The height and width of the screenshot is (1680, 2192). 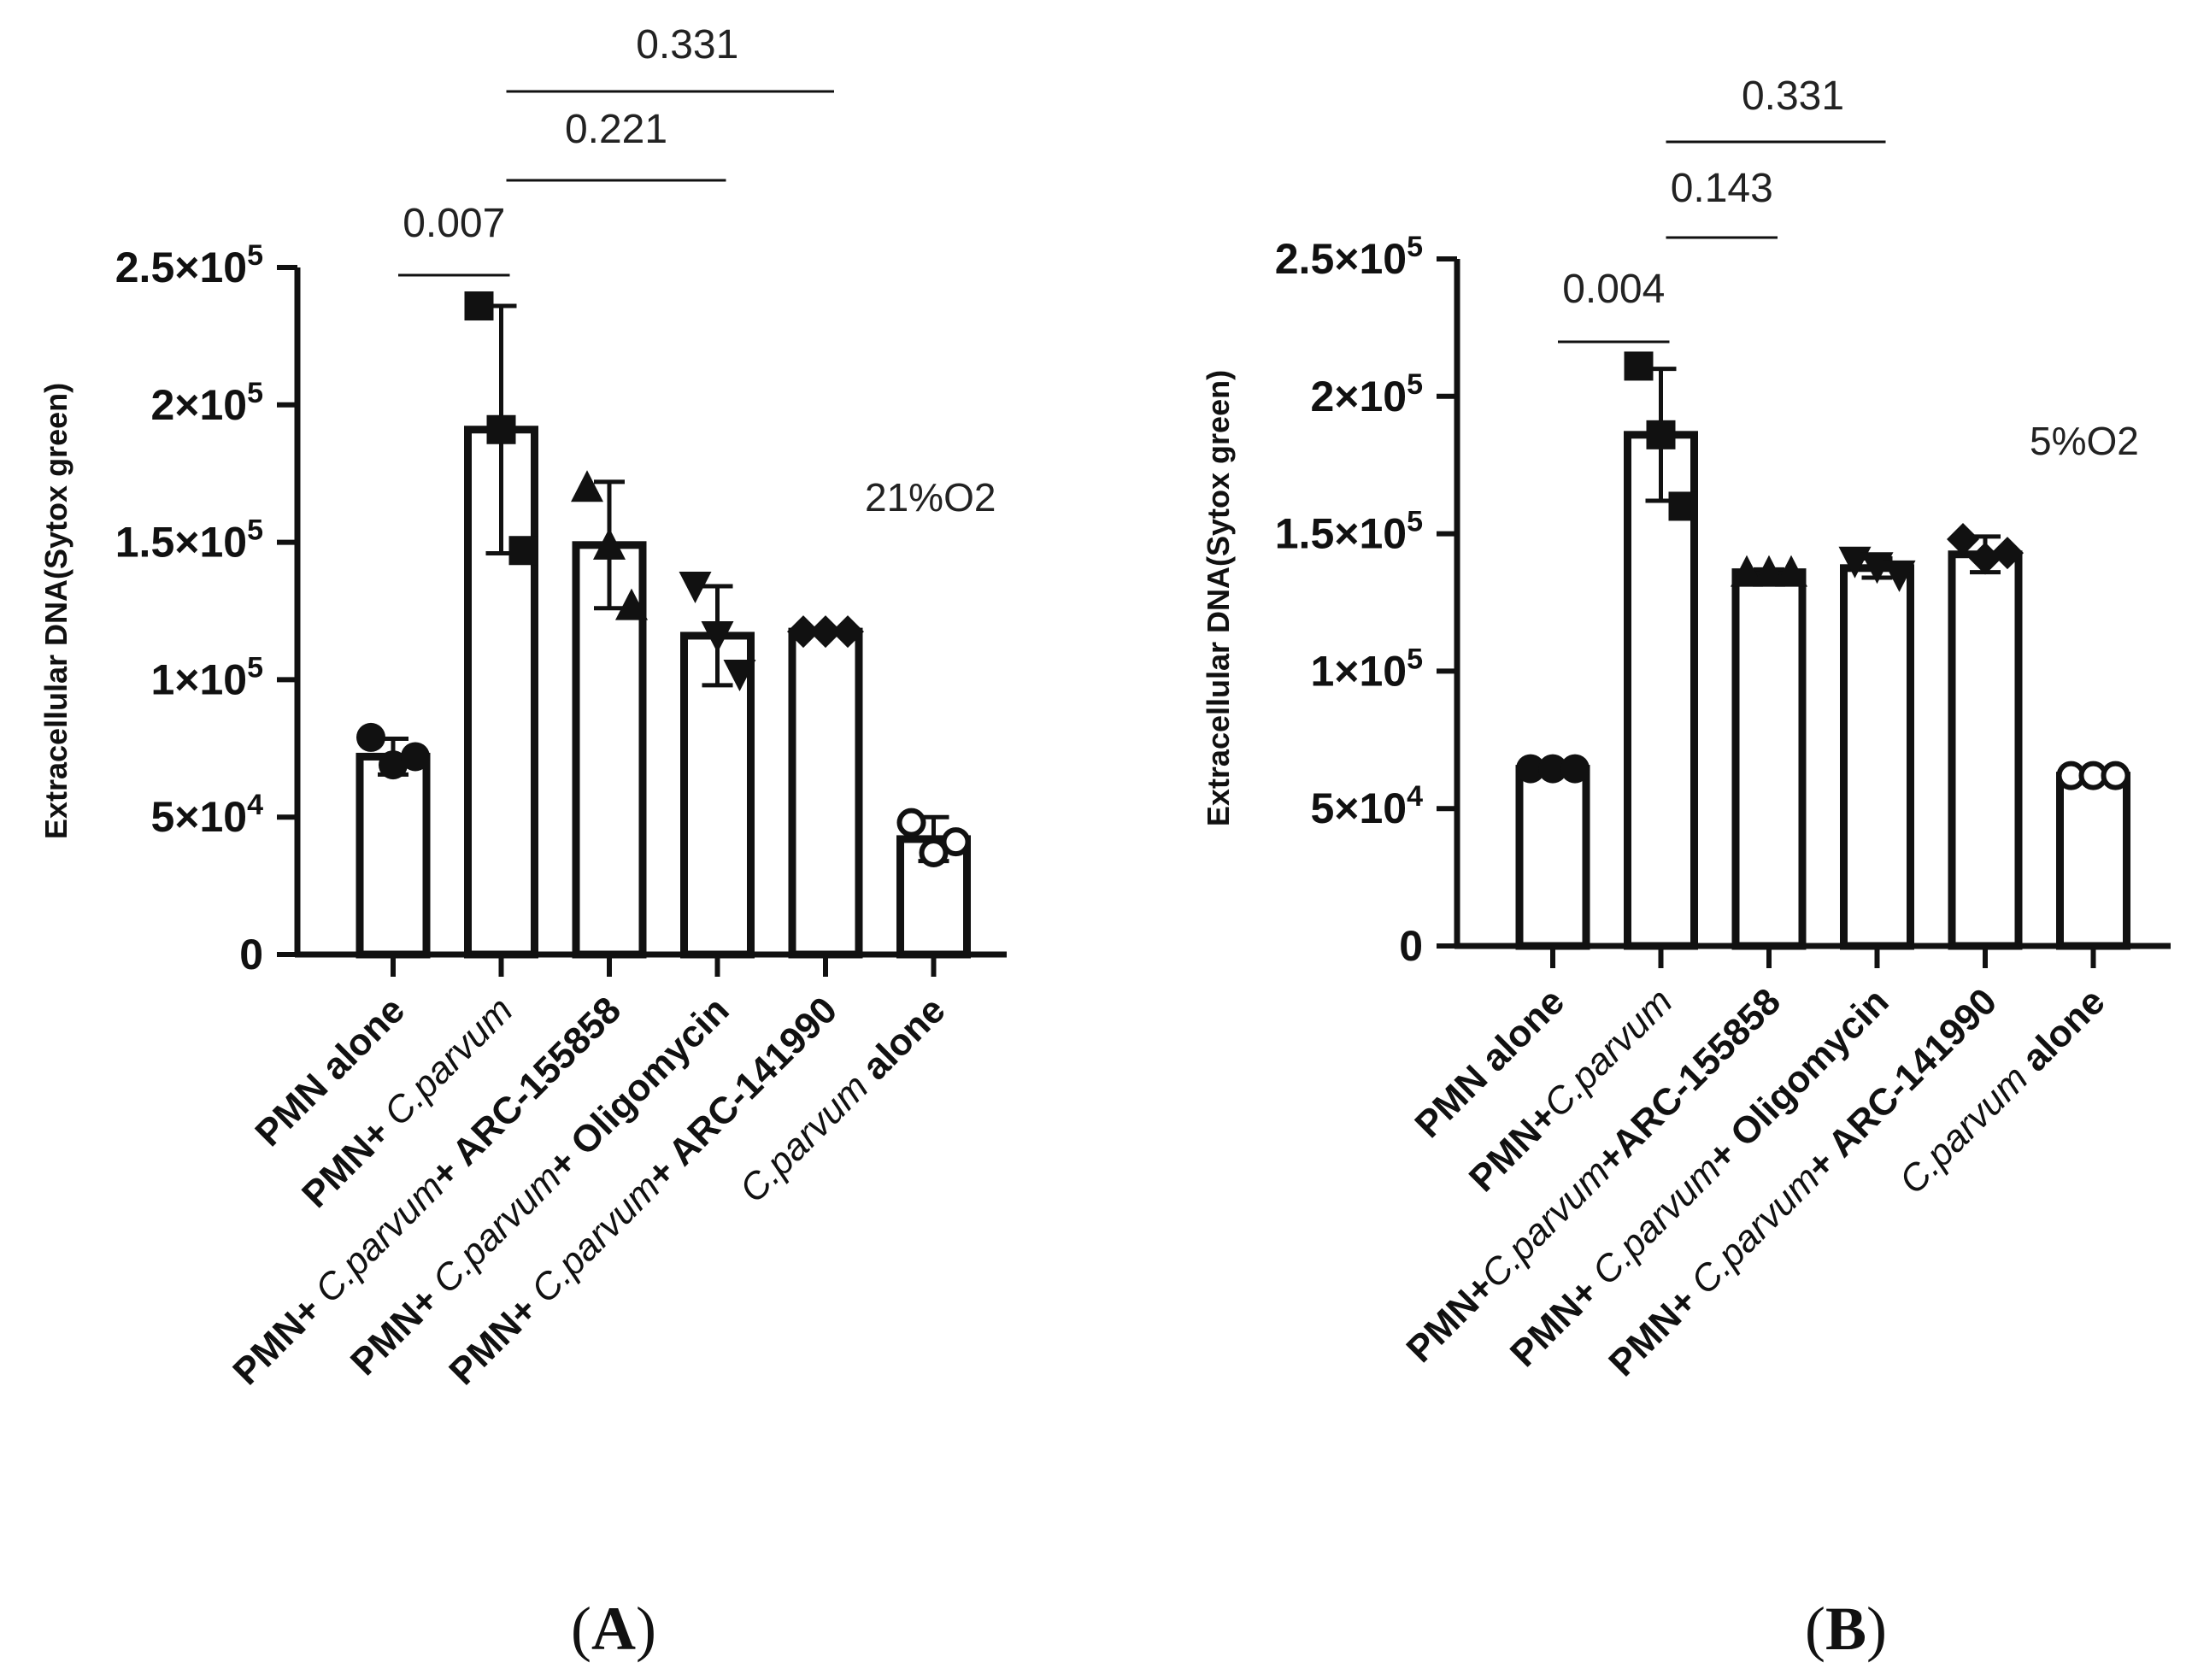 I want to click on p-value-label: 0.221, so click(x=616, y=129).